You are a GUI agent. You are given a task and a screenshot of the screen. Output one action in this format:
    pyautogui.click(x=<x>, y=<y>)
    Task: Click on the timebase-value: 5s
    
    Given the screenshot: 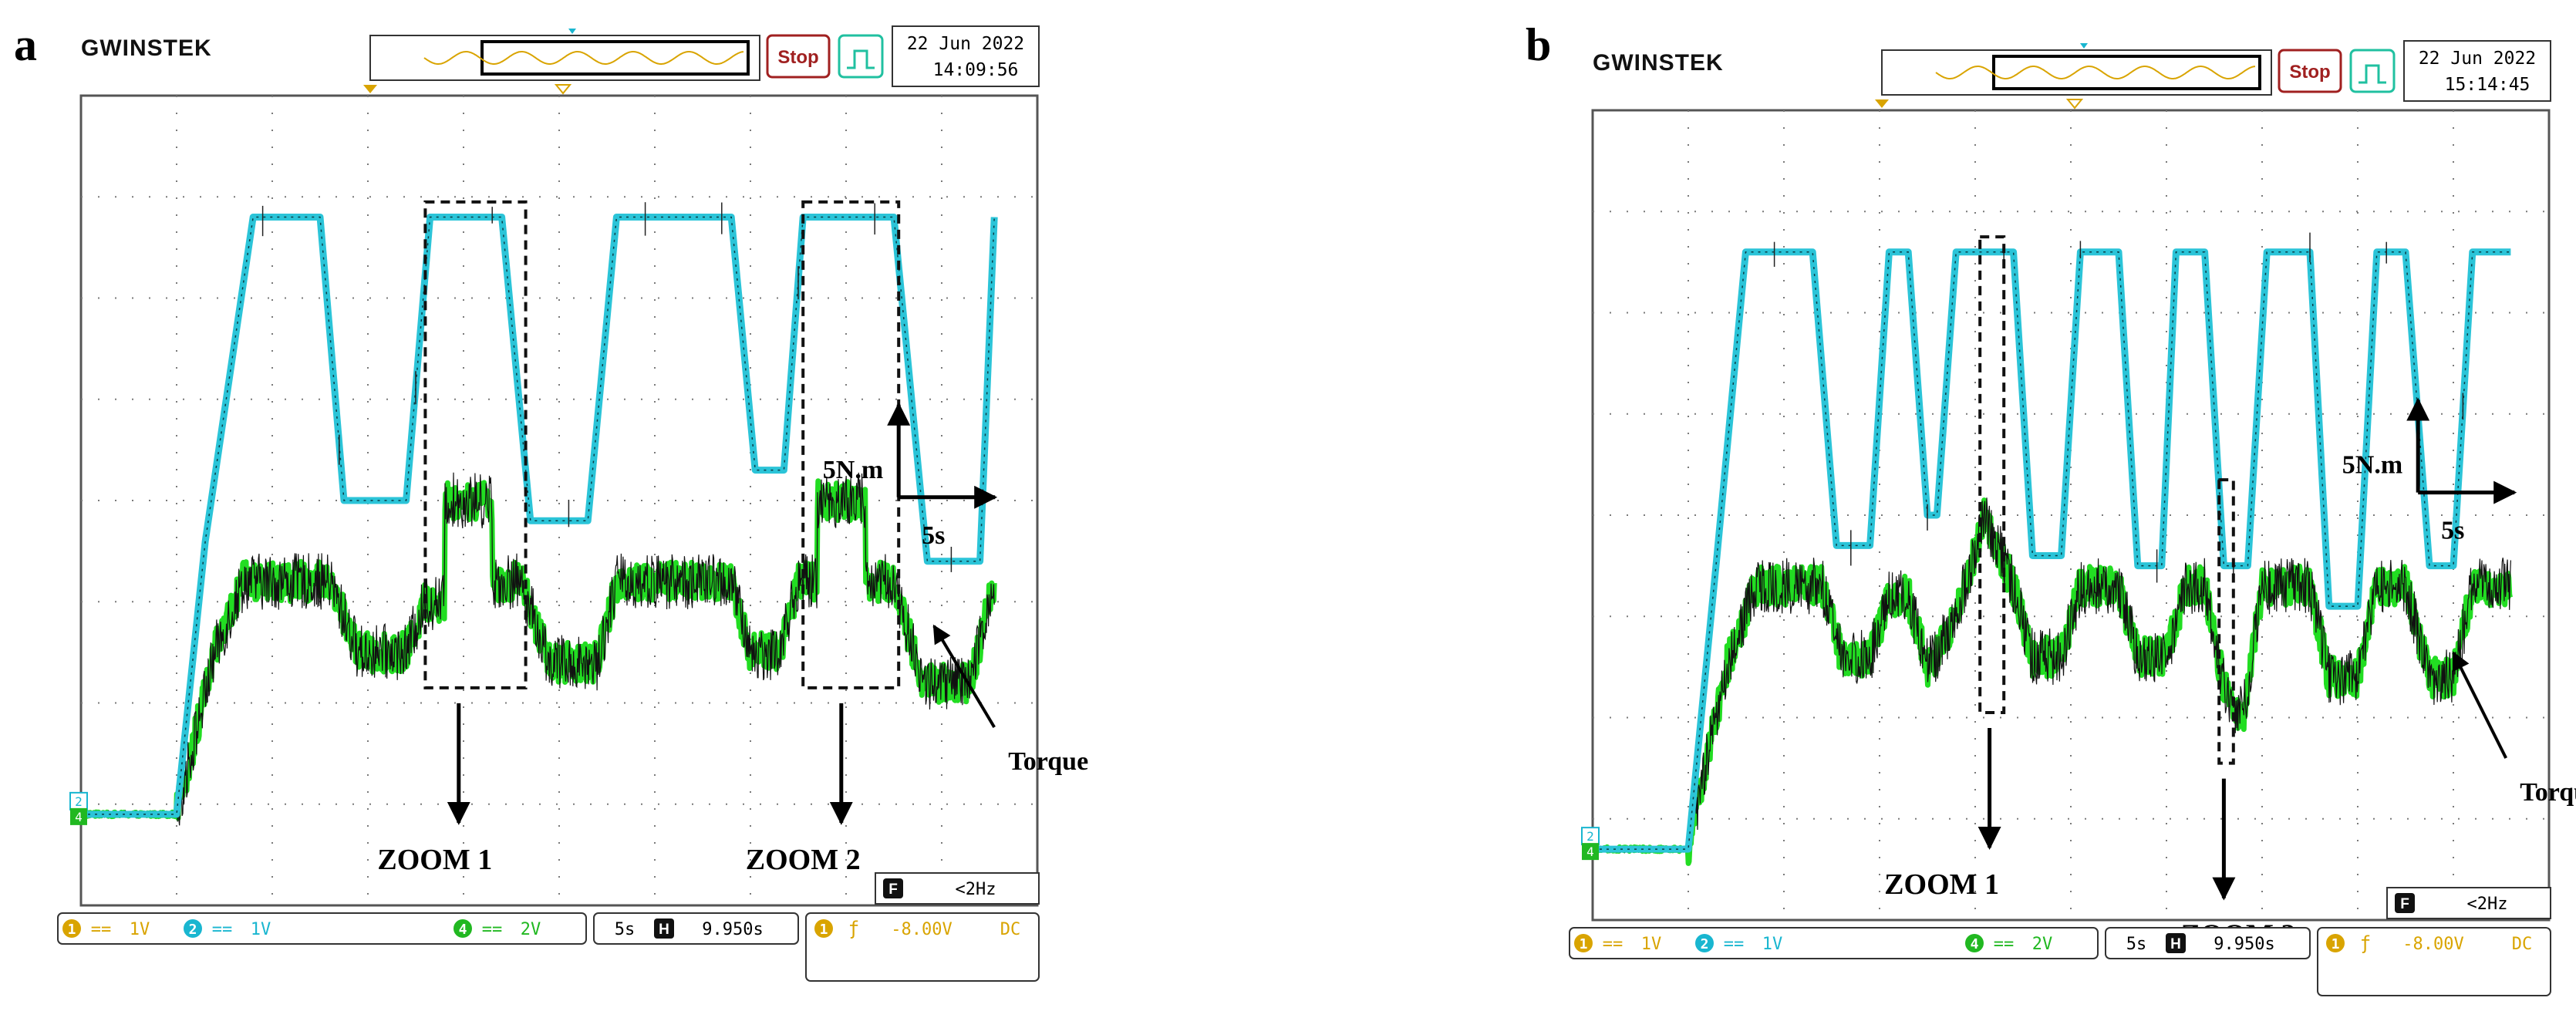 What is the action you would take?
    pyautogui.click(x=625, y=930)
    